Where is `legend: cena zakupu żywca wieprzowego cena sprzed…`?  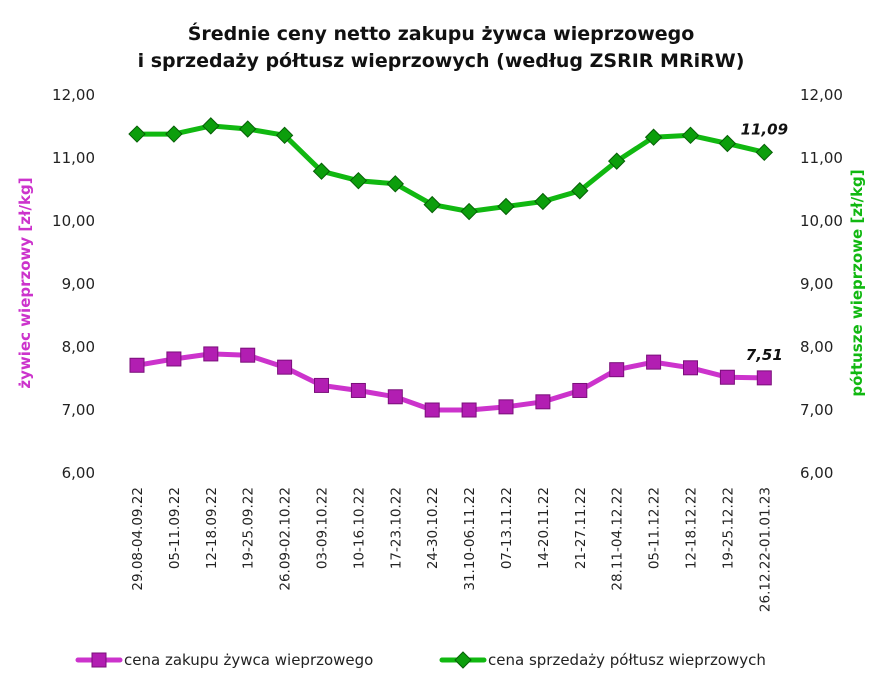
legend: cena zakupu żywca wieprzowego cena sprzed… is located at coordinates (420, 660).